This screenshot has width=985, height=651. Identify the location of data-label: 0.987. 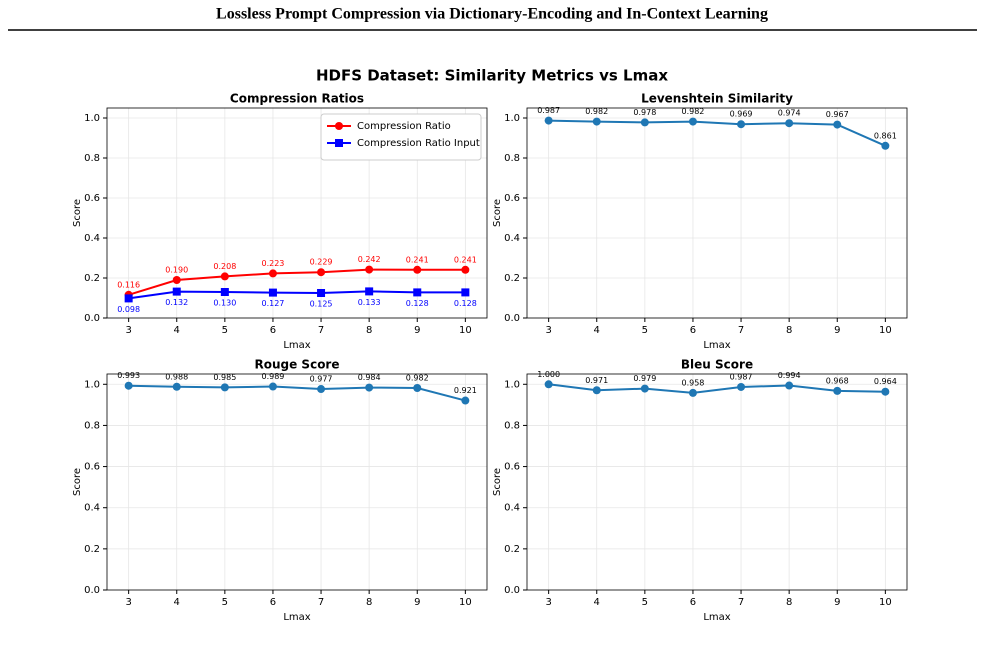
(741, 376).